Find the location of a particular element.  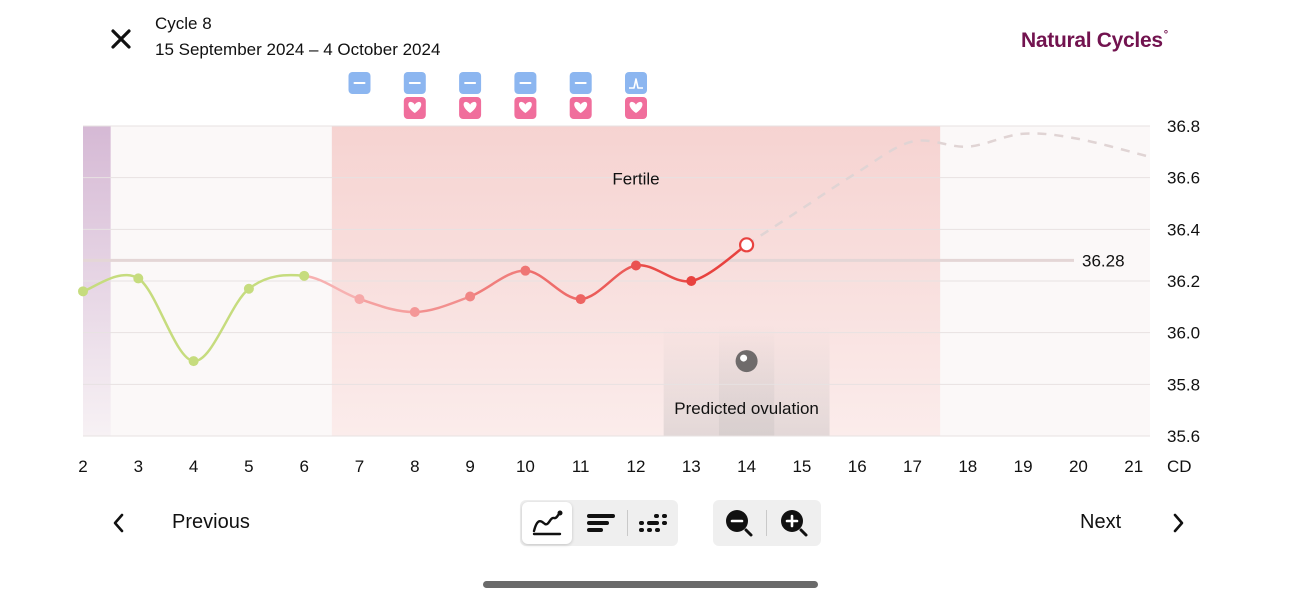

x-tick-label: 6 is located at coordinates (303, 466).